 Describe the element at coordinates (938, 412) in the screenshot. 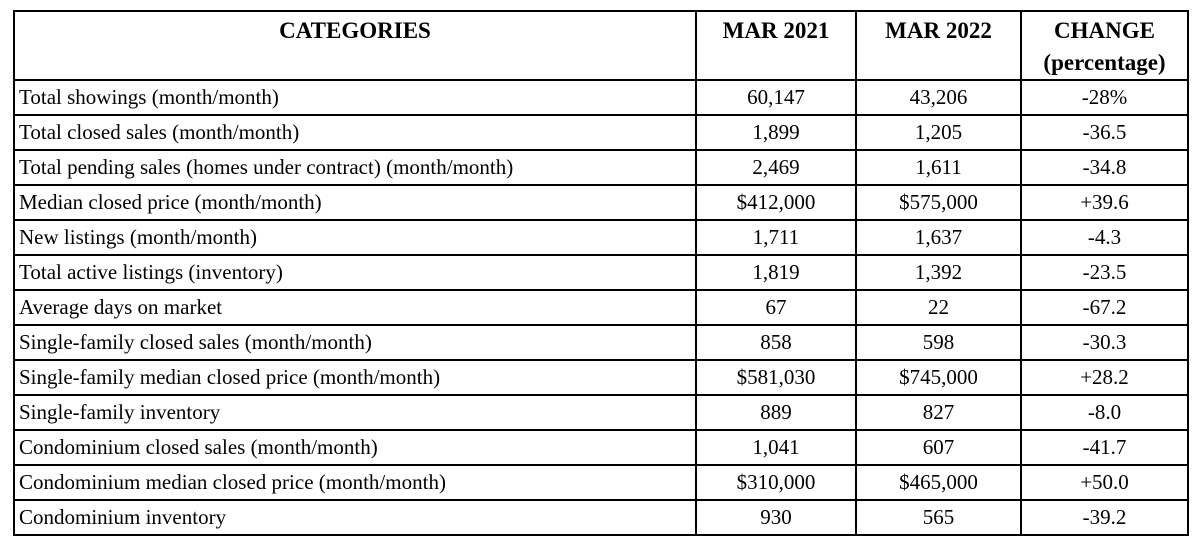

I see `mar-2022-cell: 827` at that location.